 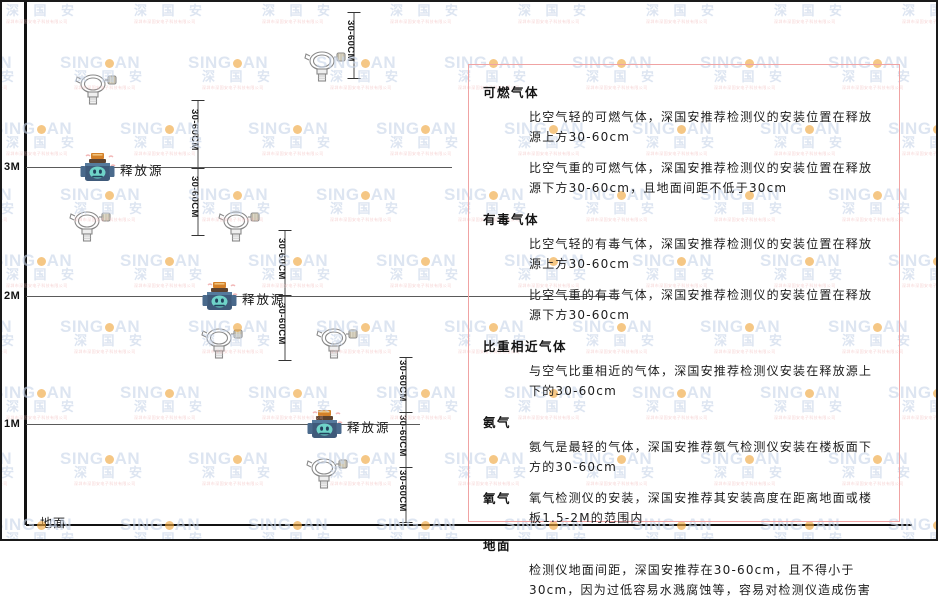 What do you see at coordinates (506, 497) in the screenshot?
I see `panel-section-title: 氧气` at bounding box center [506, 497].